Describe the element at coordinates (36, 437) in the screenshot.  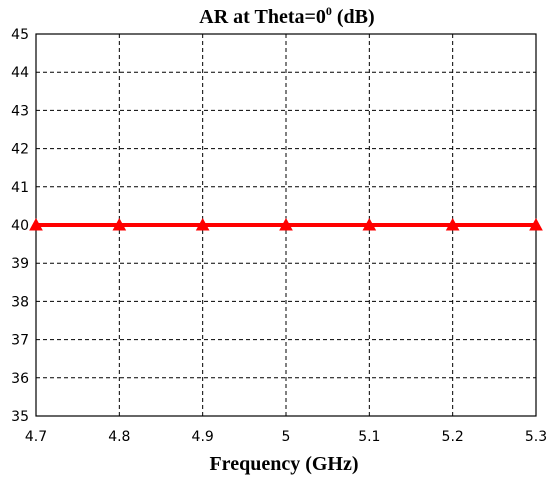
I see `x-tick-label: 4.7` at that location.